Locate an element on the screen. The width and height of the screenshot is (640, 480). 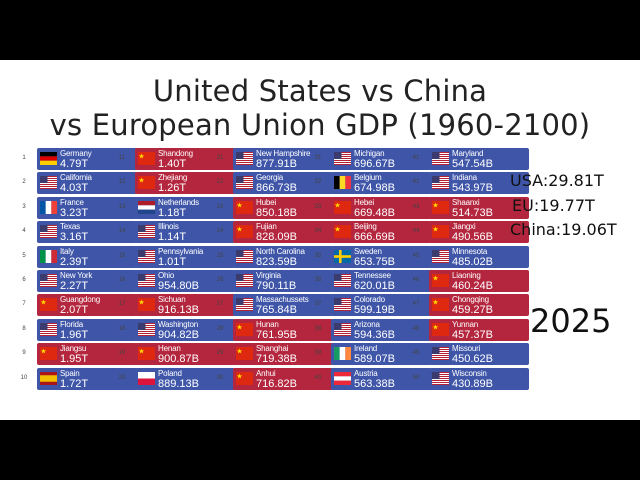
region-name: Hebei is located at coordinates (364, 202).